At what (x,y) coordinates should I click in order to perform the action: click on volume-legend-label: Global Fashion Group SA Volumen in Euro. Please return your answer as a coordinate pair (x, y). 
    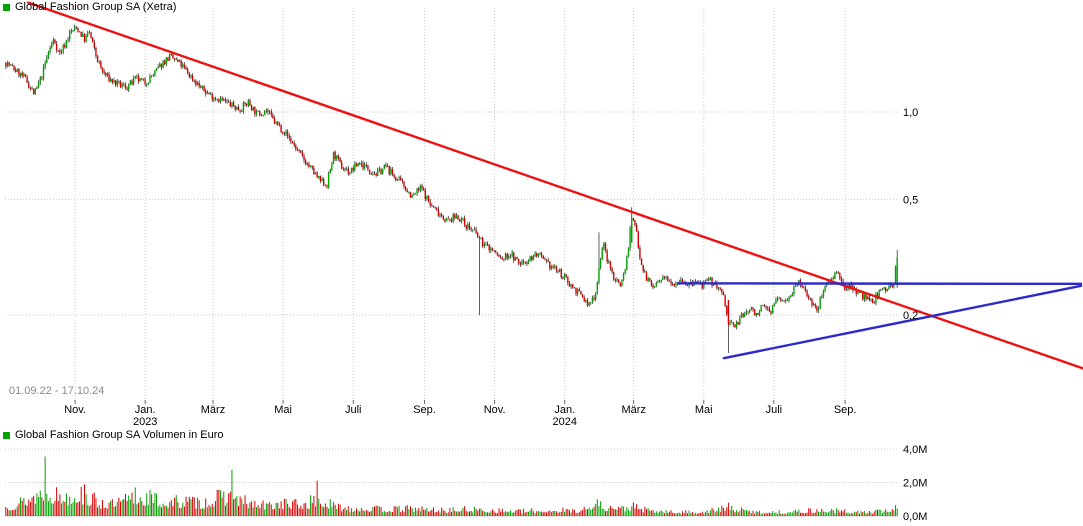
    Looking at the image, I should click on (119, 435).